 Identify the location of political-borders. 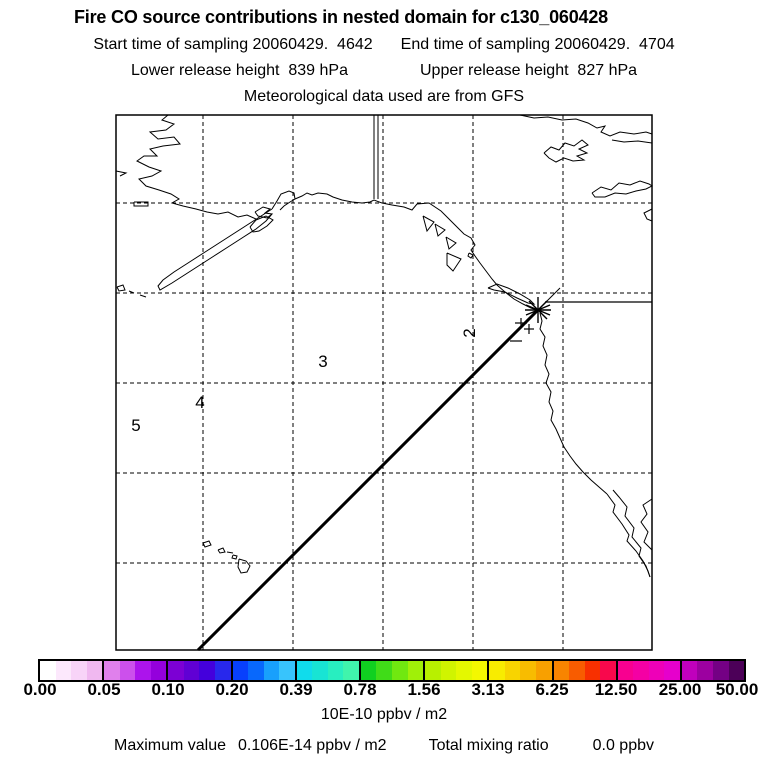
(512, 209).